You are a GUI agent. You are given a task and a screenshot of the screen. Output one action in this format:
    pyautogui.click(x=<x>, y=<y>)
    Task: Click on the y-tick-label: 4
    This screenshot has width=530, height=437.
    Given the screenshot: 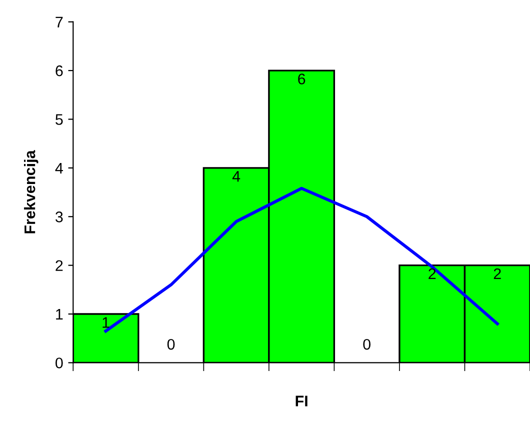 What is the action you would take?
    pyautogui.click(x=59, y=168)
    